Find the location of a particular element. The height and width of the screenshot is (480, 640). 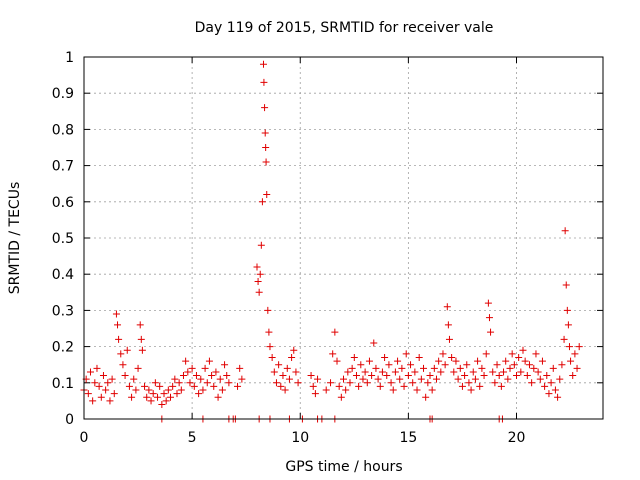

x-tick-label: 15 is located at coordinates (408, 438).